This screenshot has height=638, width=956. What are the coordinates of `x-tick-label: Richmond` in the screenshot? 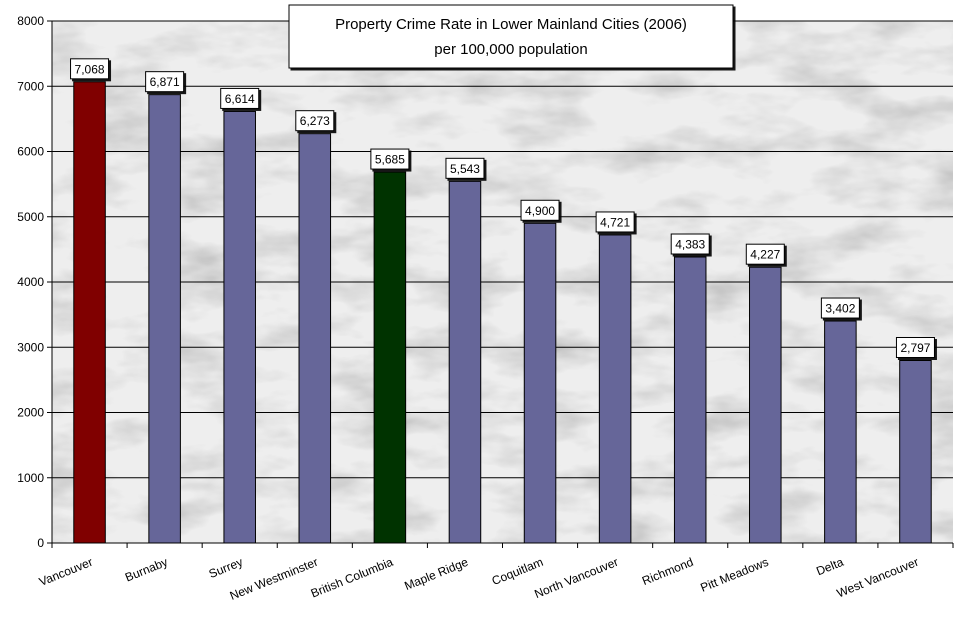 It's located at (667, 571).